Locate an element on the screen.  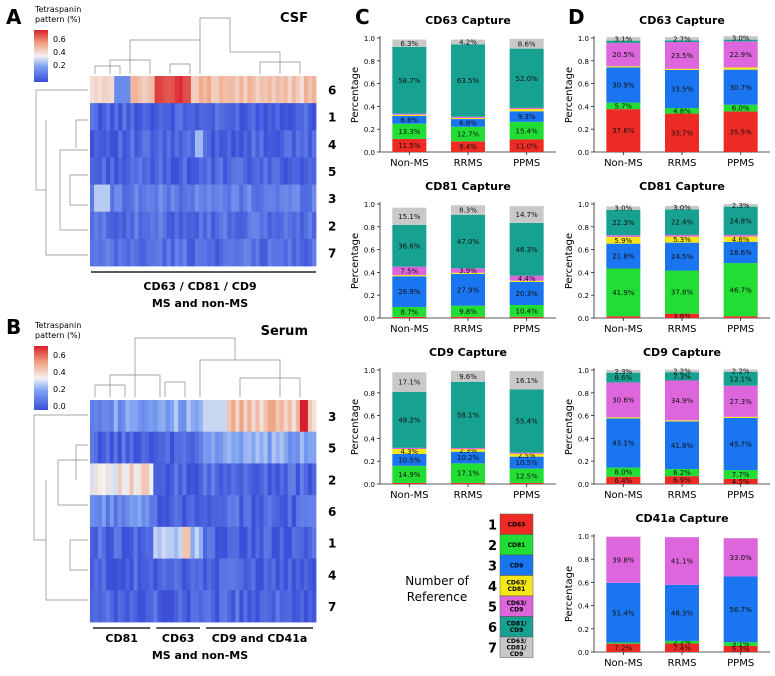
x-tick-label: RRMS is located at coordinates (468, 329).